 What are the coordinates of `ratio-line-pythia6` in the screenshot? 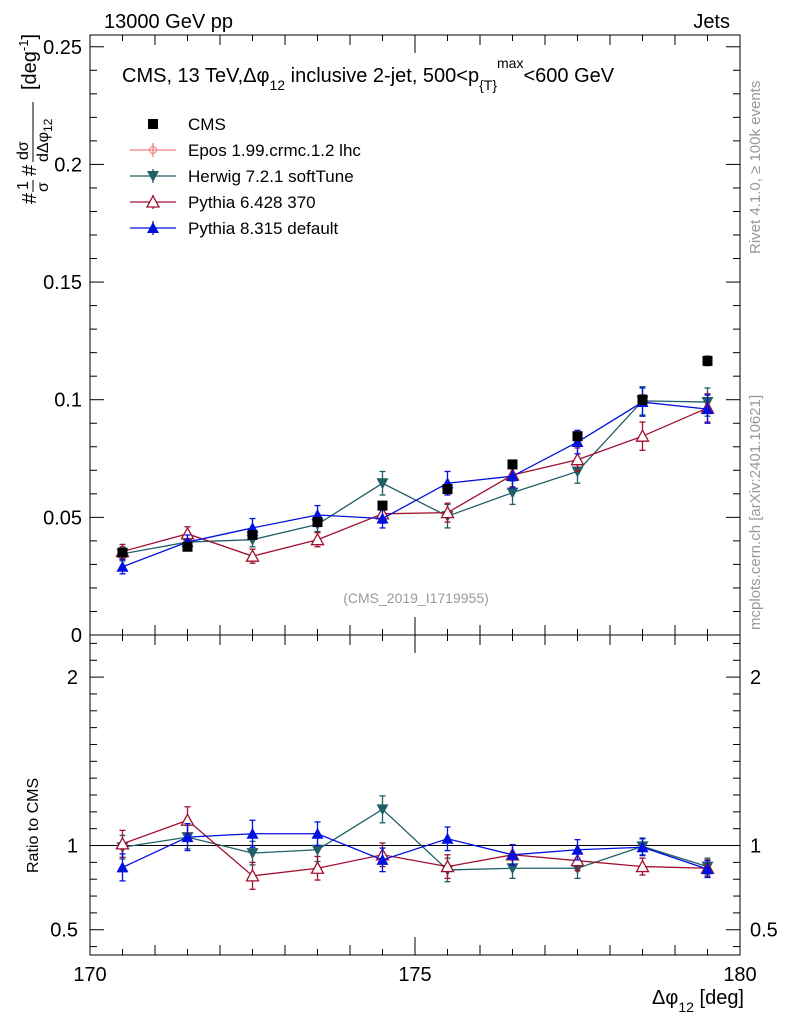 It's located at (415, 848).